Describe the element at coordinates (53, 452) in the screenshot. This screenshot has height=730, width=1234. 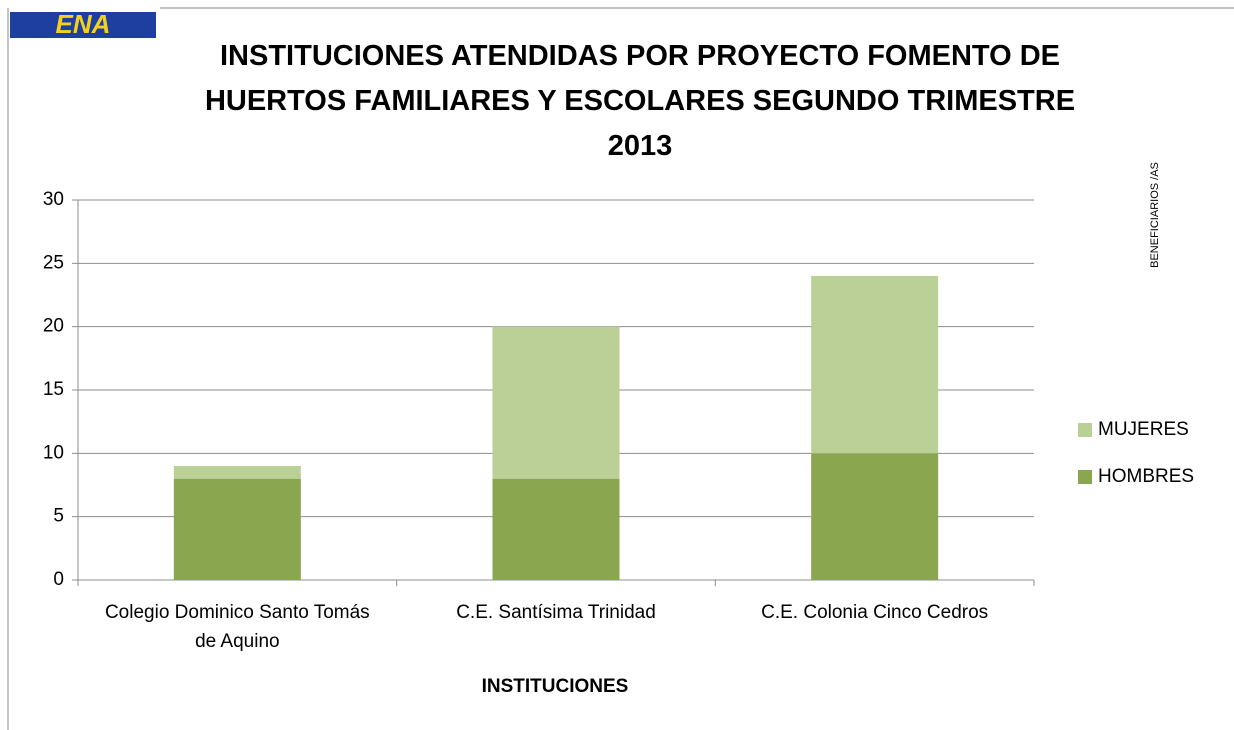
I see `y-tick-label: 10` at that location.